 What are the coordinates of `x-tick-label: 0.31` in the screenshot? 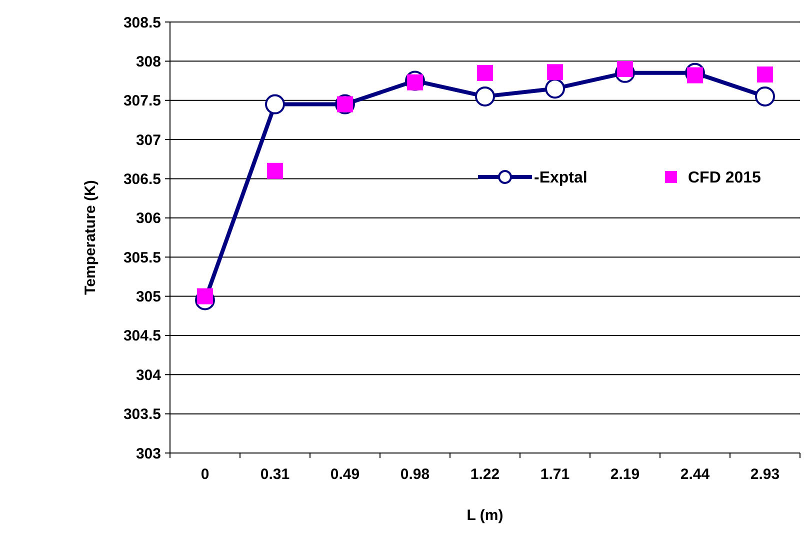 It's located at (275, 474).